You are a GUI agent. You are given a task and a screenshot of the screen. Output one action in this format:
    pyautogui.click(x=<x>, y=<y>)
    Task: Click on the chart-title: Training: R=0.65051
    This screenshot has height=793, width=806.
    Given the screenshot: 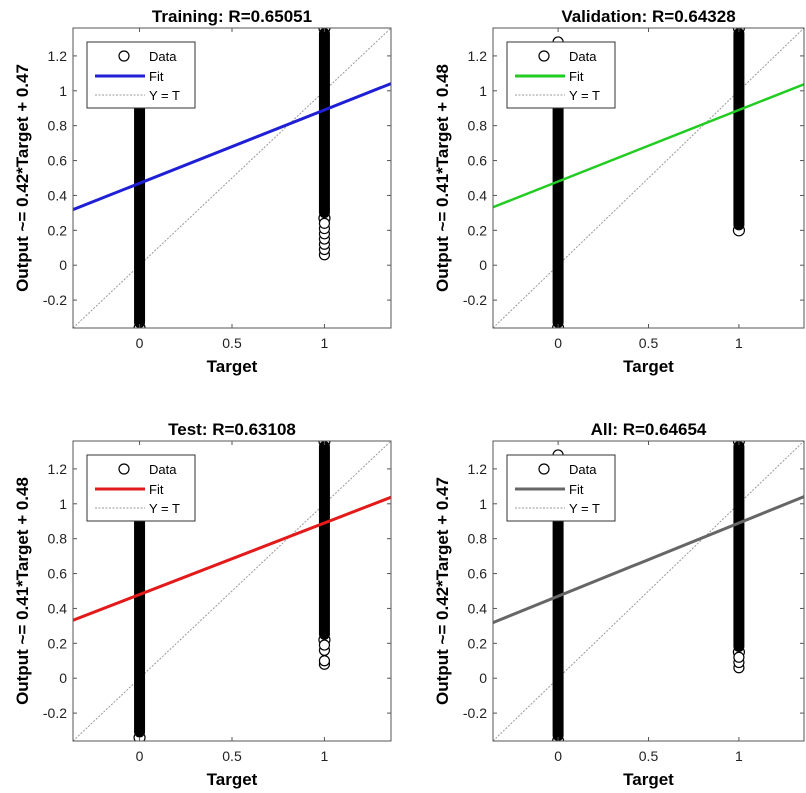 What is the action you would take?
    pyautogui.click(x=232, y=16)
    